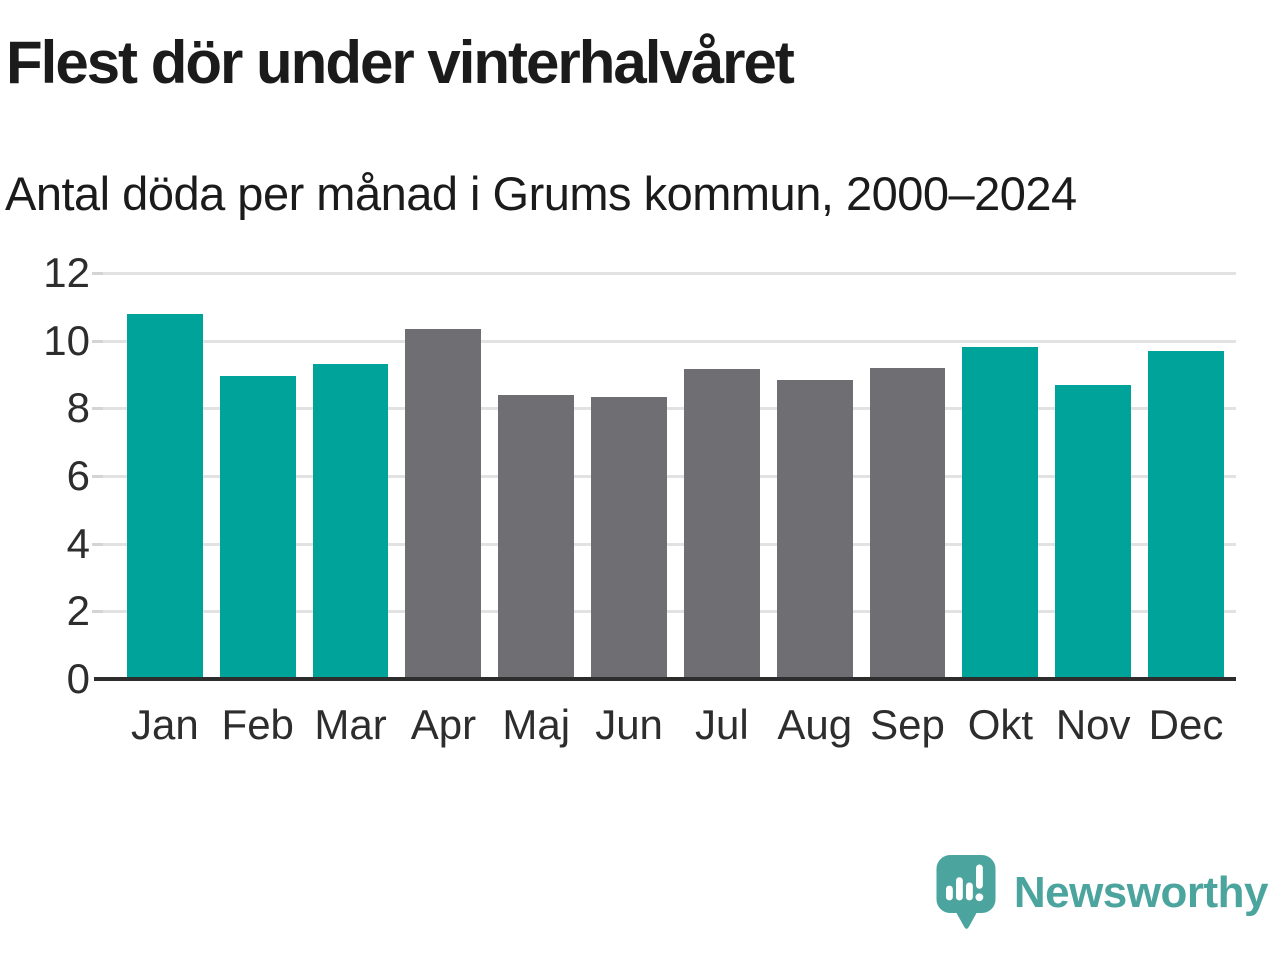  I want to click on x-axis-label-aug: Aug, so click(815, 724).